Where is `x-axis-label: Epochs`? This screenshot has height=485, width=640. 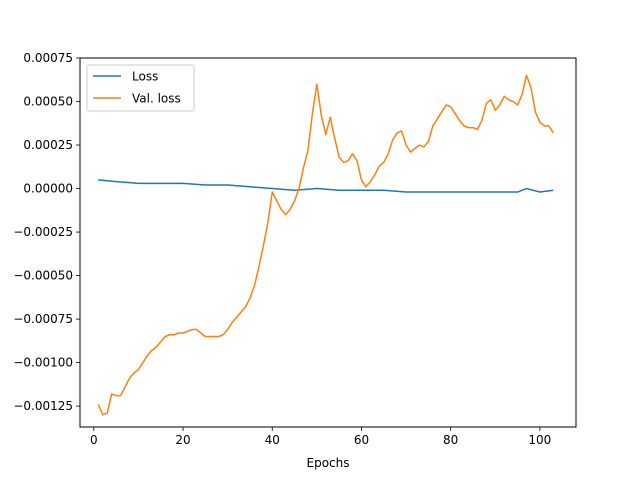 x-axis-label: Epochs is located at coordinates (328, 463).